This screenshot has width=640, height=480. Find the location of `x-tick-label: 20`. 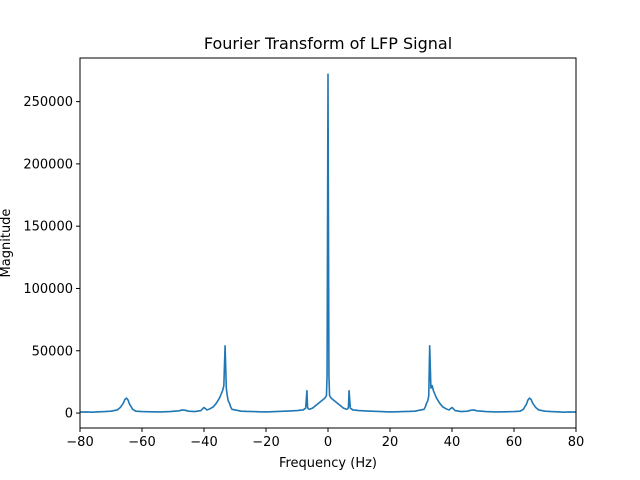

x-tick-label: 20 is located at coordinates (390, 442).